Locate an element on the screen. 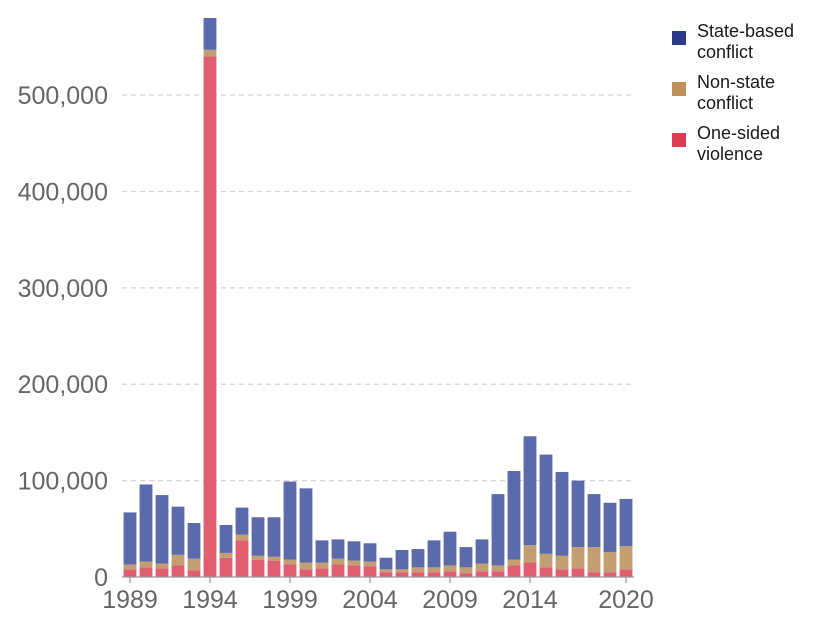 This screenshot has width=833, height=628. bar-2019-state-based-conflict is located at coordinates (610, 527).